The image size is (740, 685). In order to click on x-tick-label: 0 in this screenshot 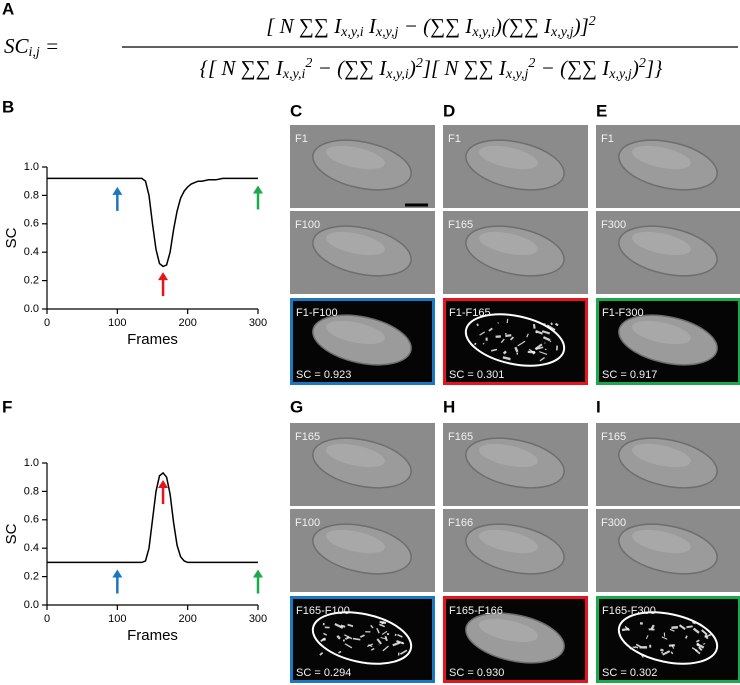, I will do `click(47, 323)`.